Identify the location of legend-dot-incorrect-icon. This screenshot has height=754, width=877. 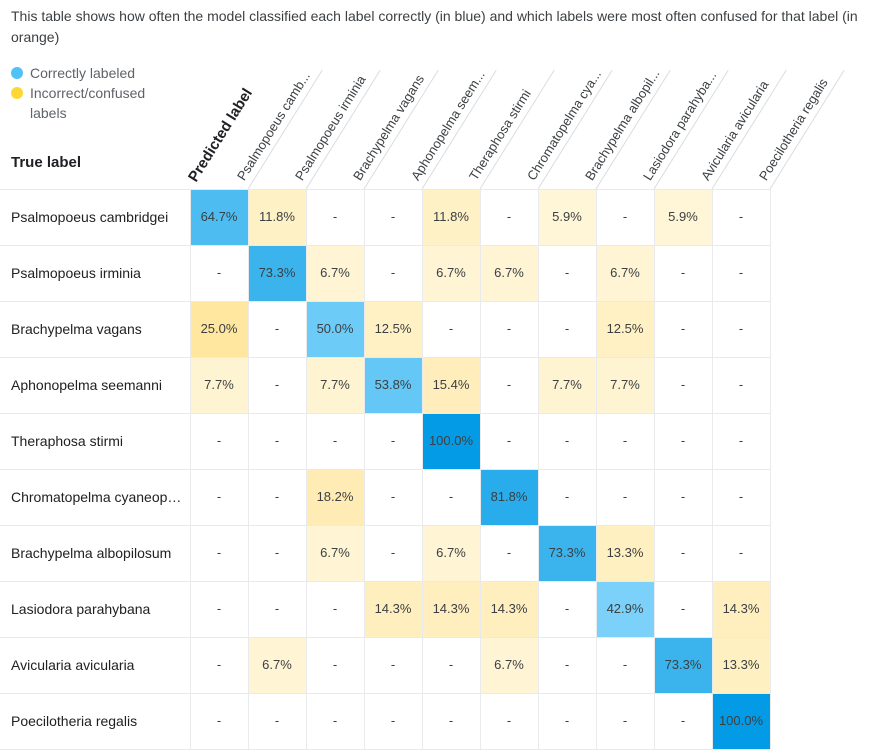
(17, 93).